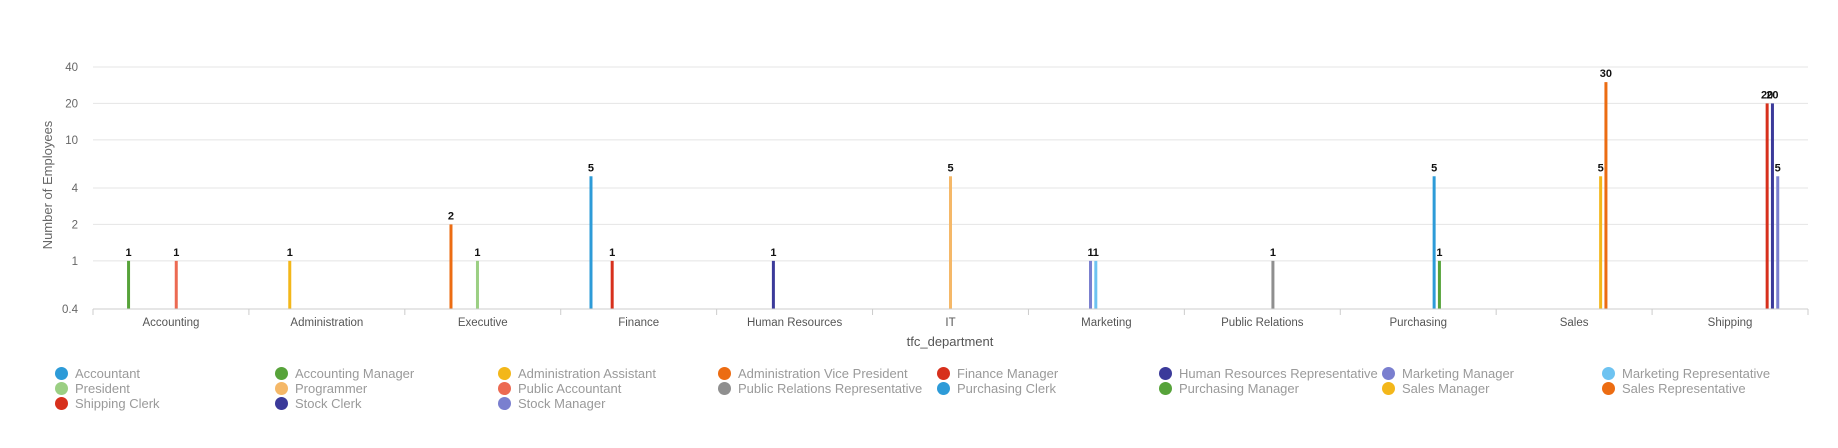 This screenshot has height=448, width=1838. What do you see at coordinates (1278, 373) in the screenshot?
I see `legend-label: Human Resources Representative` at bounding box center [1278, 373].